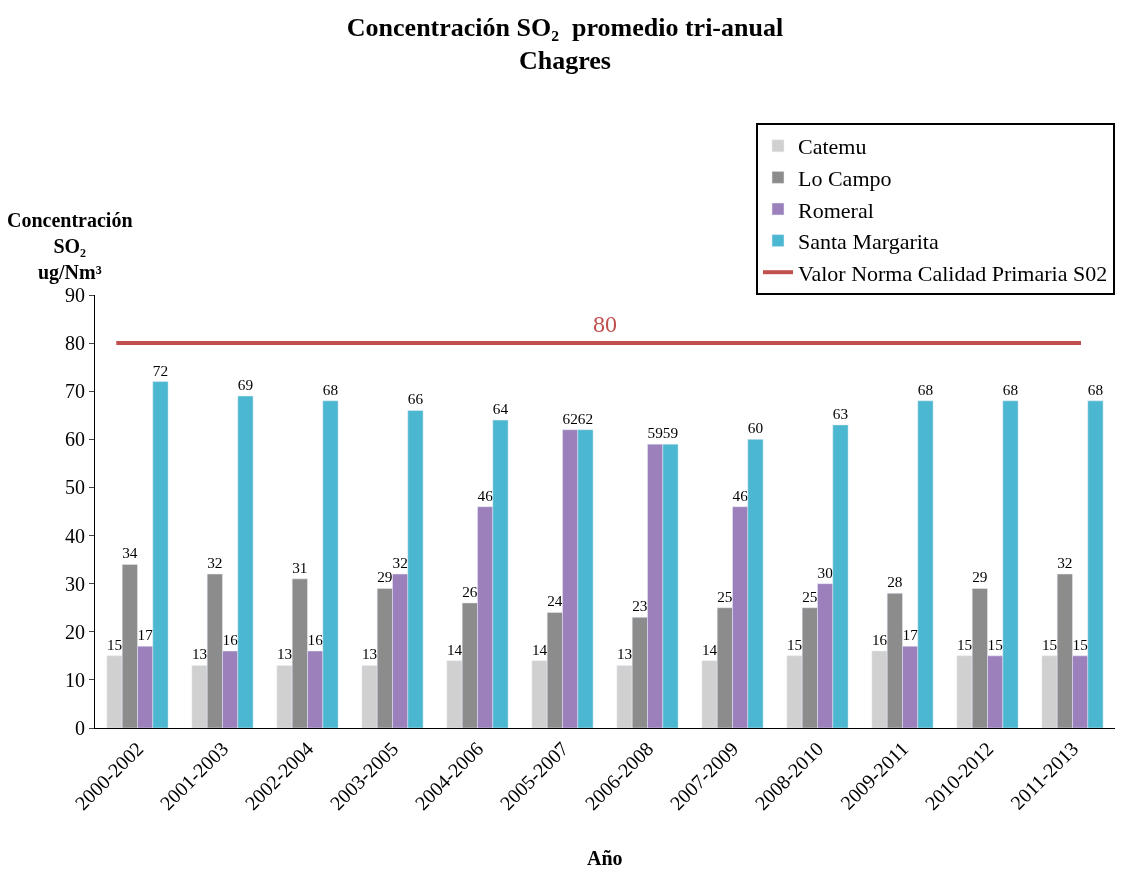  I want to click on y-tick-label: 40, so click(75, 535).